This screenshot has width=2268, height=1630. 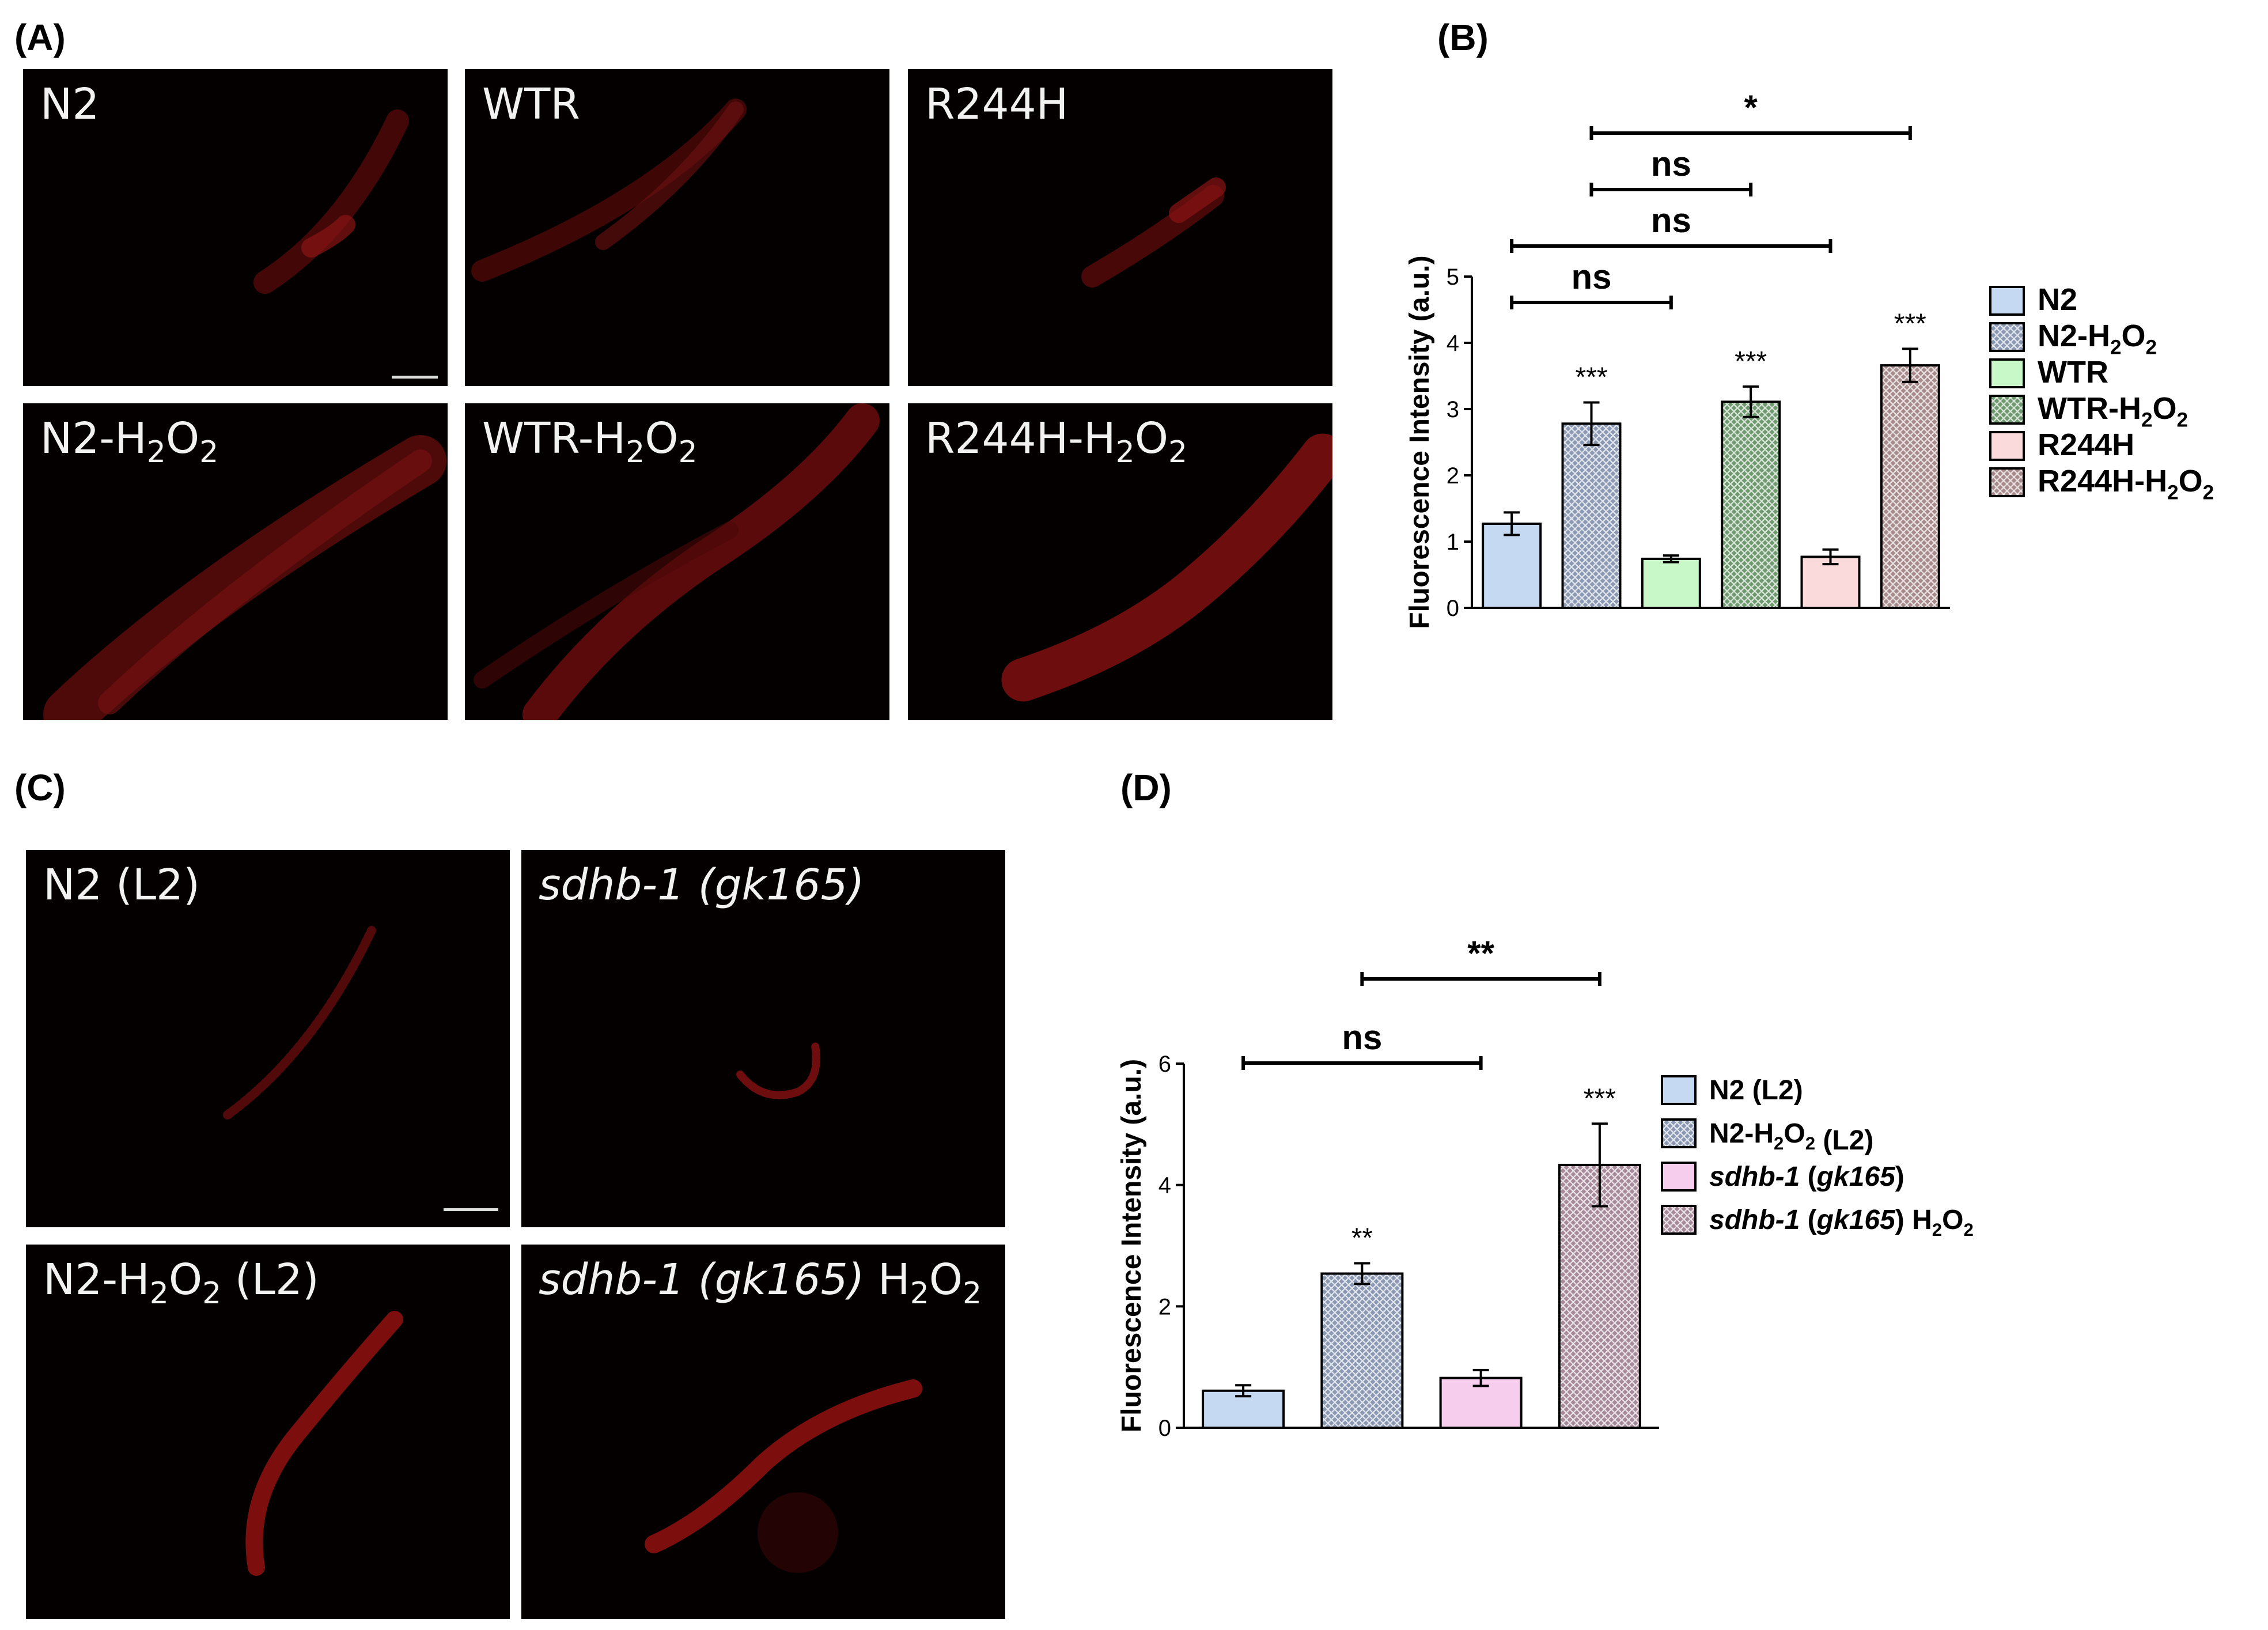 I want to click on legend-label: N2-H2O2 (L2), so click(x=1791, y=1137).